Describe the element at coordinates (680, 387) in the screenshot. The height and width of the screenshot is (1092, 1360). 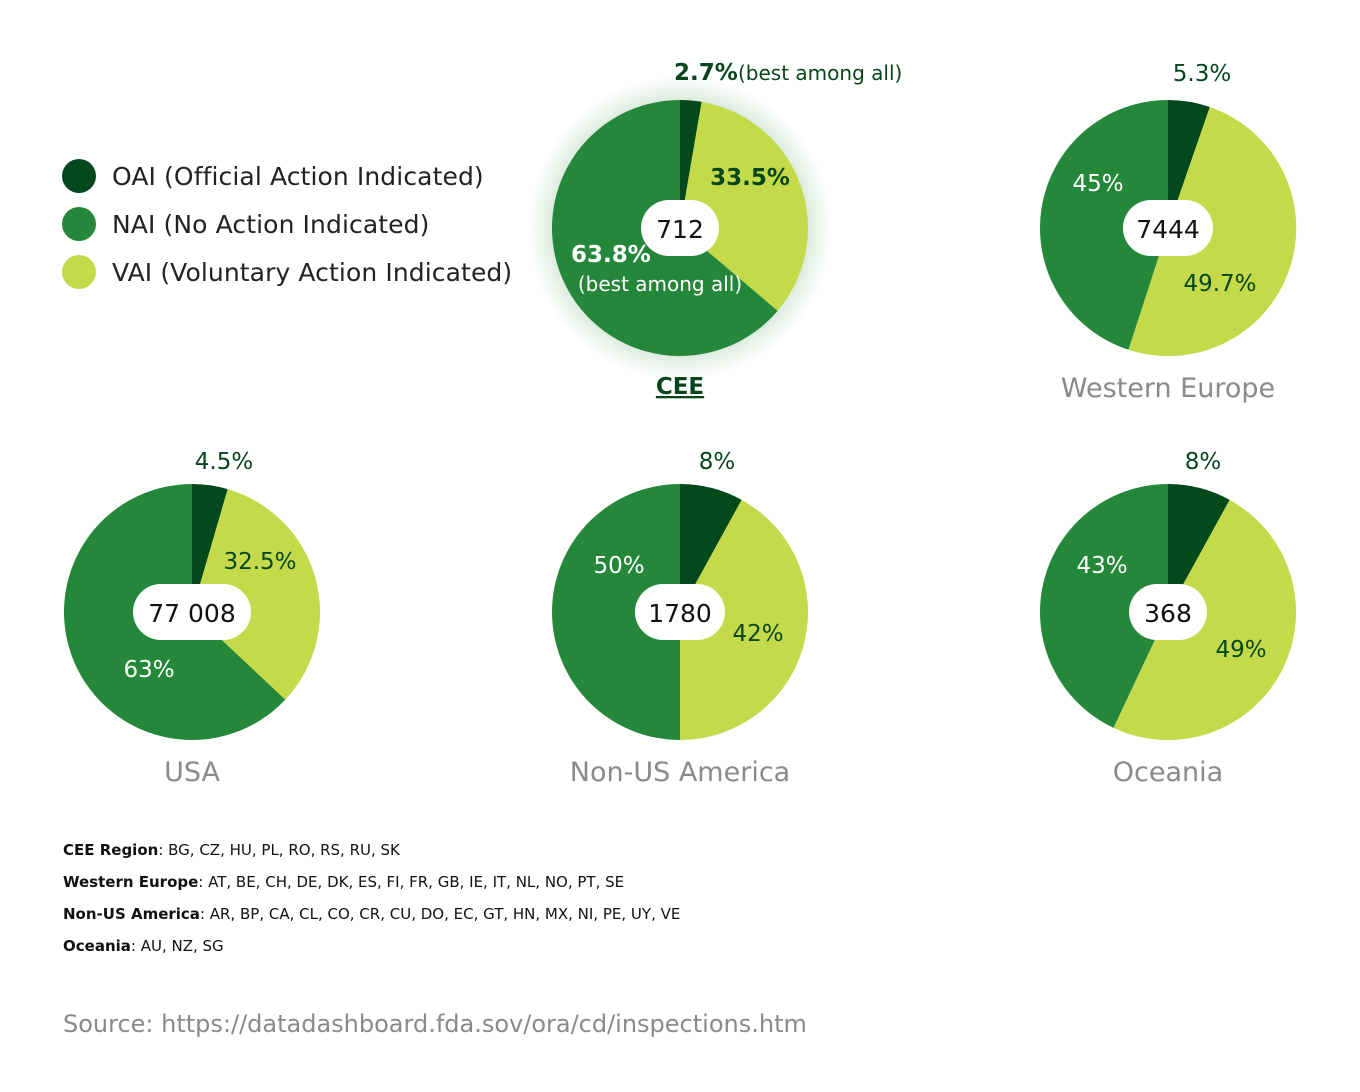
I see `region-label: CEE` at that location.